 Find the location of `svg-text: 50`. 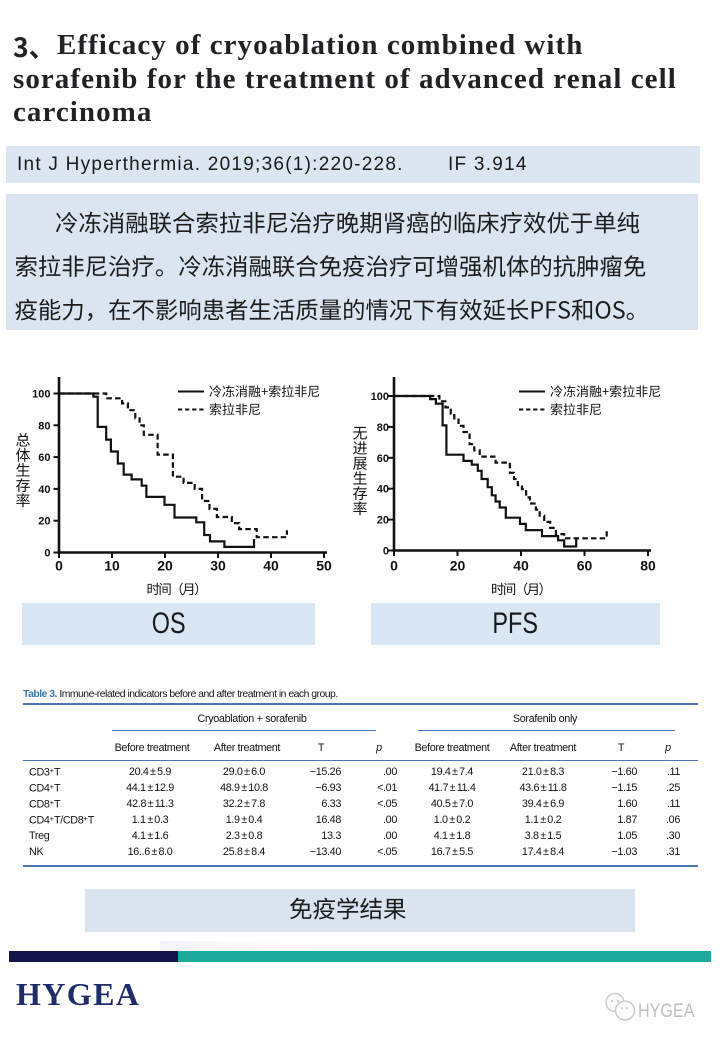

svg-text: 50 is located at coordinates (324, 566).